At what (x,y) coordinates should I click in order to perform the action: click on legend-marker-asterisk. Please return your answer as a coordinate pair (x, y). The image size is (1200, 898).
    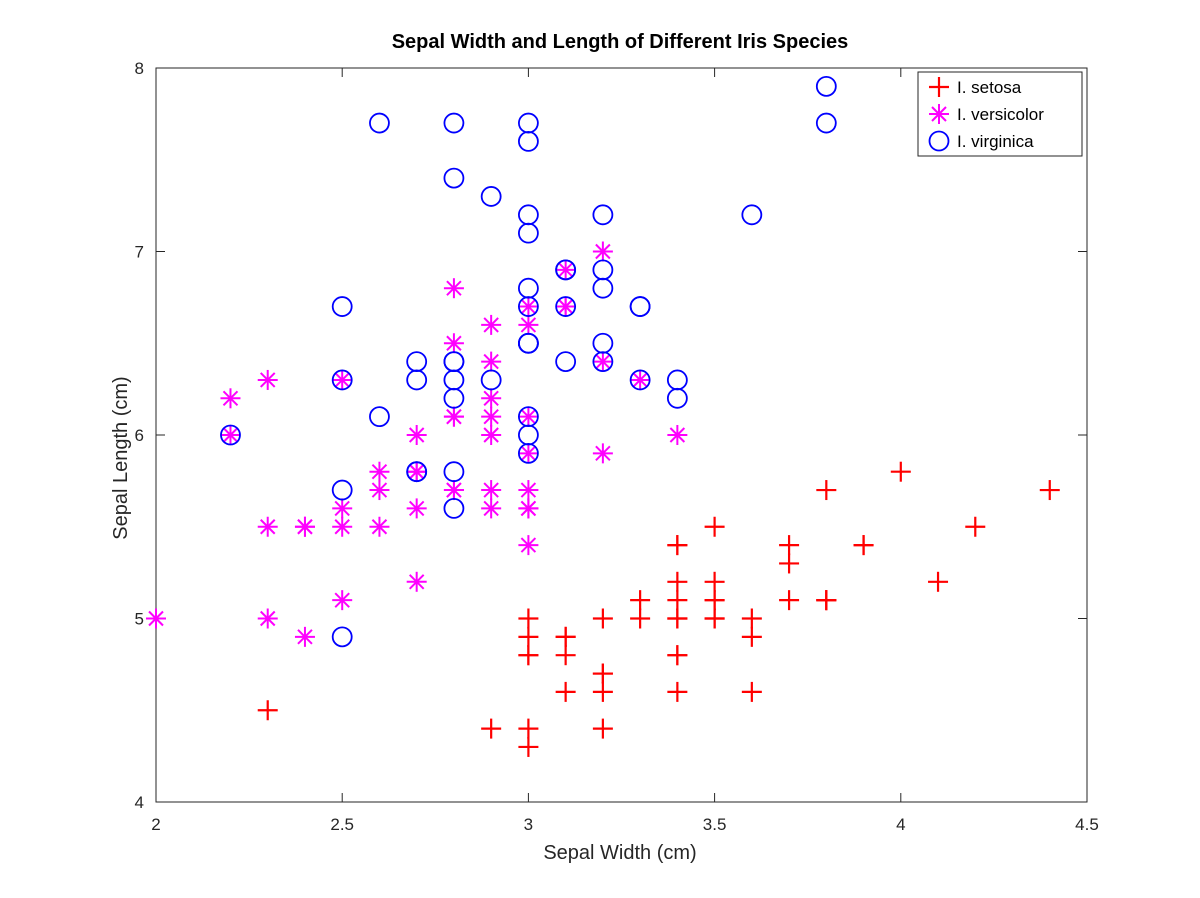
    Looking at the image, I should click on (939, 114).